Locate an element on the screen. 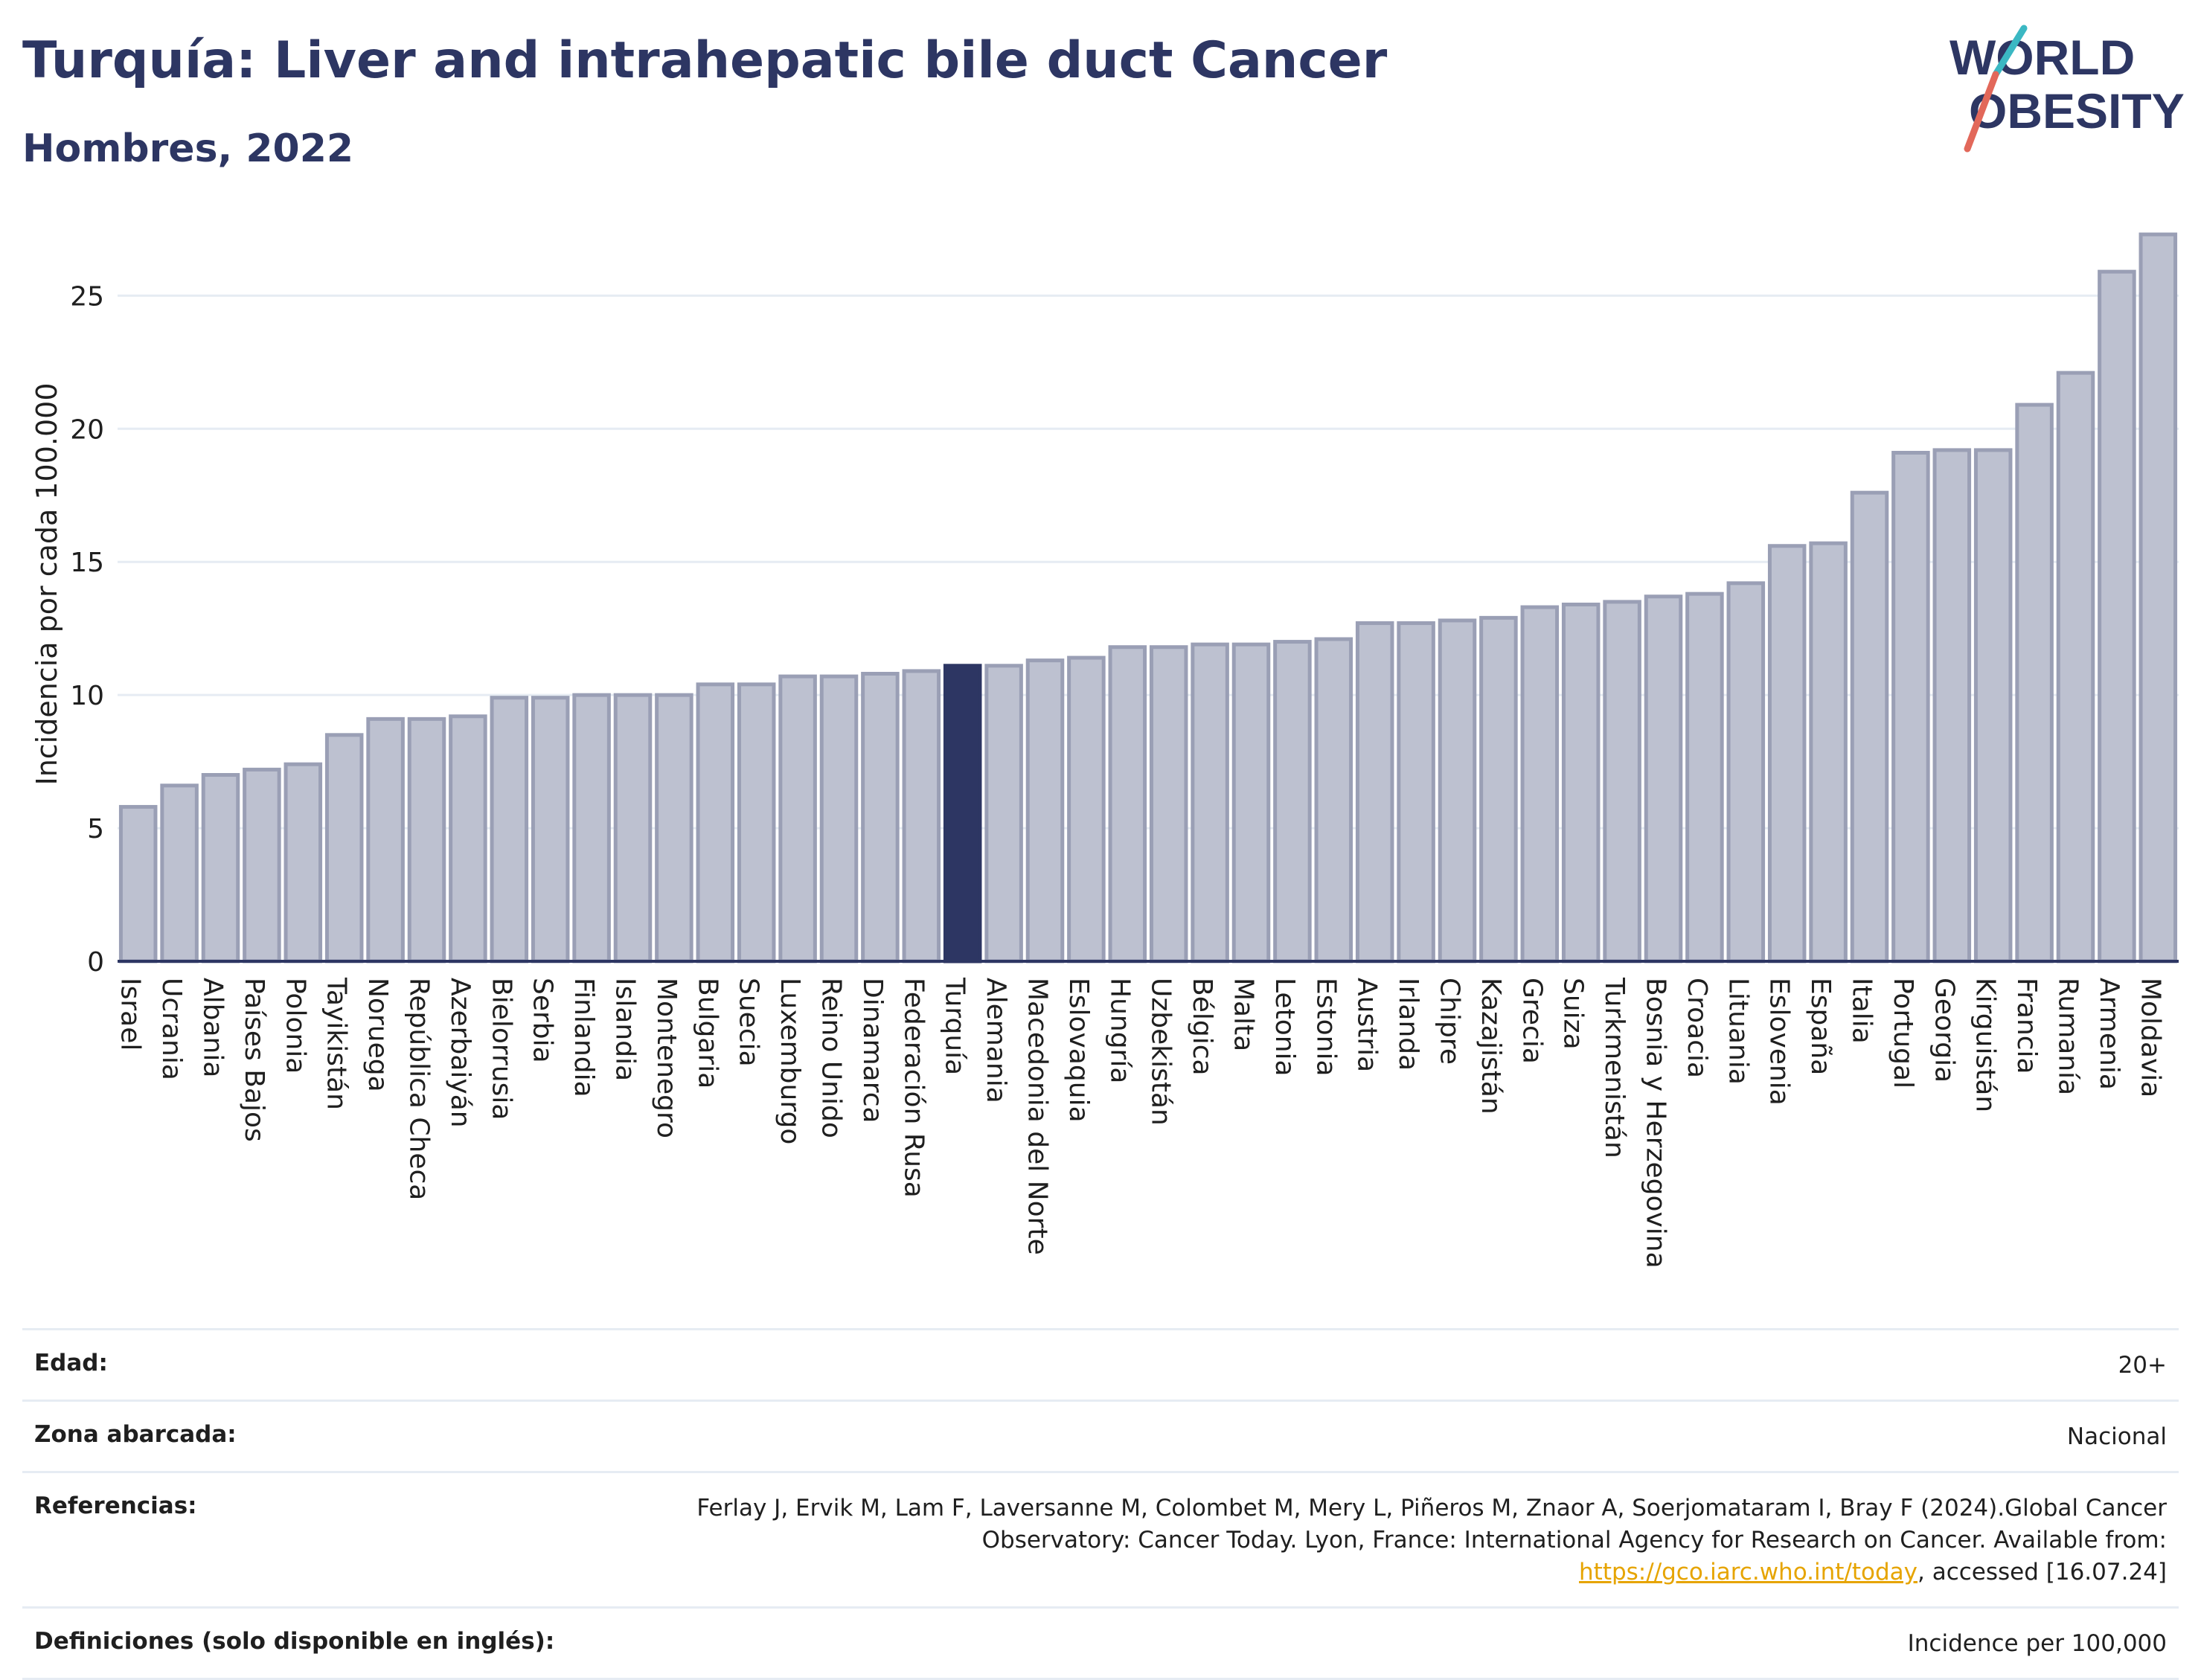  logo-word-2: OBESITY is located at coordinates (2077, 110).